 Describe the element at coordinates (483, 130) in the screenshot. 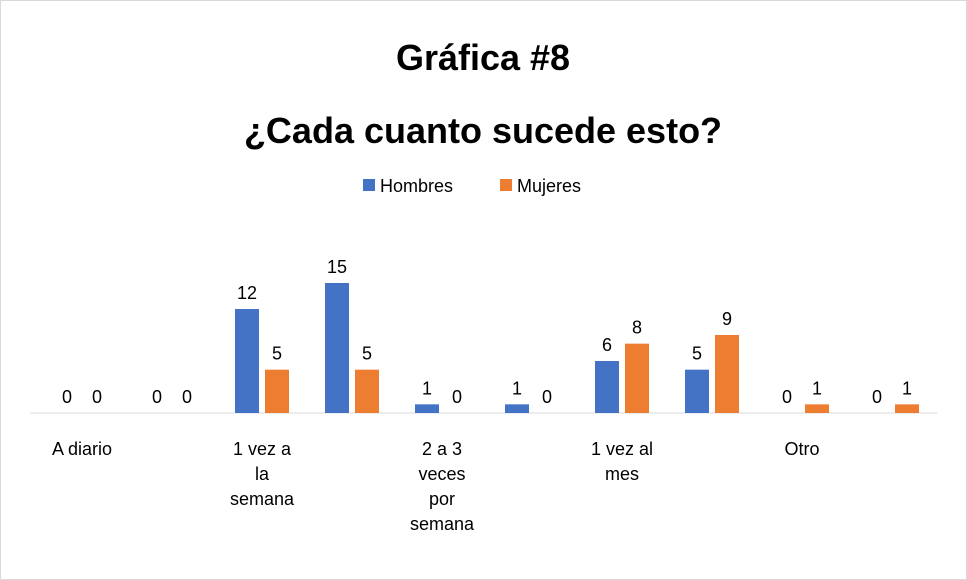

I see `chart-title: ¿Cada cuanto sucede esto?` at that location.